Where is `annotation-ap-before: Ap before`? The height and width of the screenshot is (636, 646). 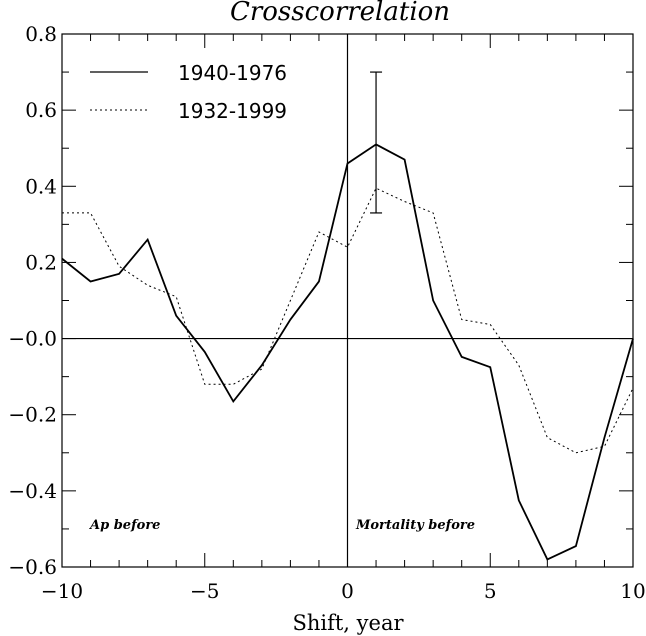 annotation-ap-before: Ap before is located at coordinates (124, 525).